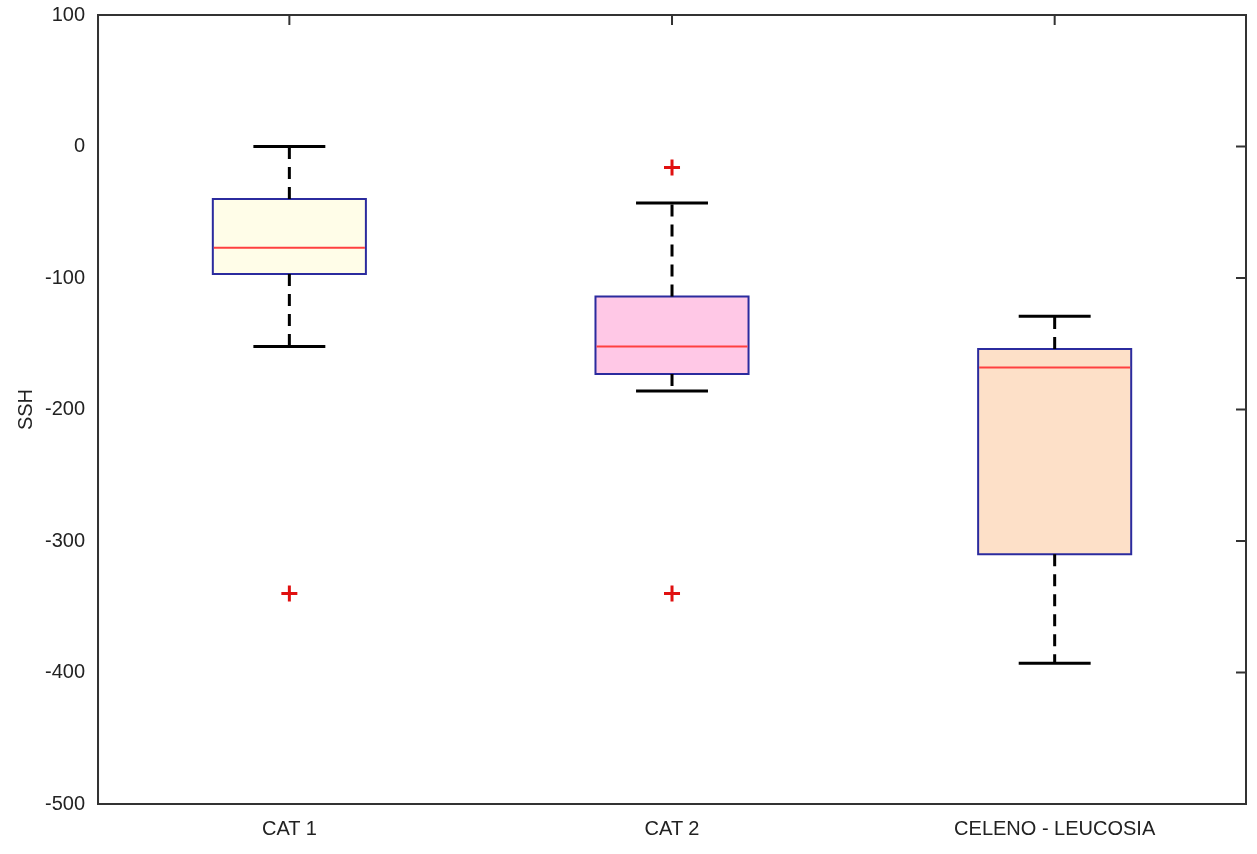 Image resolution: width=1257 pixels, height=854 pixels. Describe the element at coordinates (672, 827) in the screenshot. I see `x-tick-label: CAT 2` at that location.